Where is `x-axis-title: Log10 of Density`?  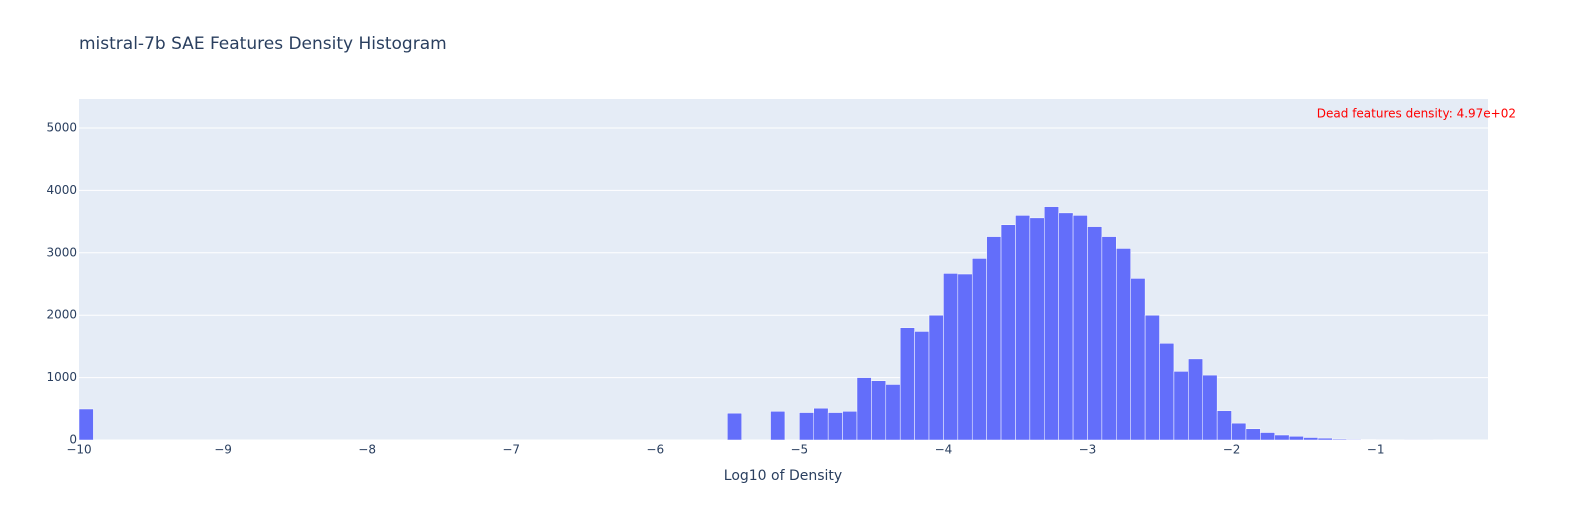
x-axis-title: Log10 of Density is located at coordinates (783, 476).